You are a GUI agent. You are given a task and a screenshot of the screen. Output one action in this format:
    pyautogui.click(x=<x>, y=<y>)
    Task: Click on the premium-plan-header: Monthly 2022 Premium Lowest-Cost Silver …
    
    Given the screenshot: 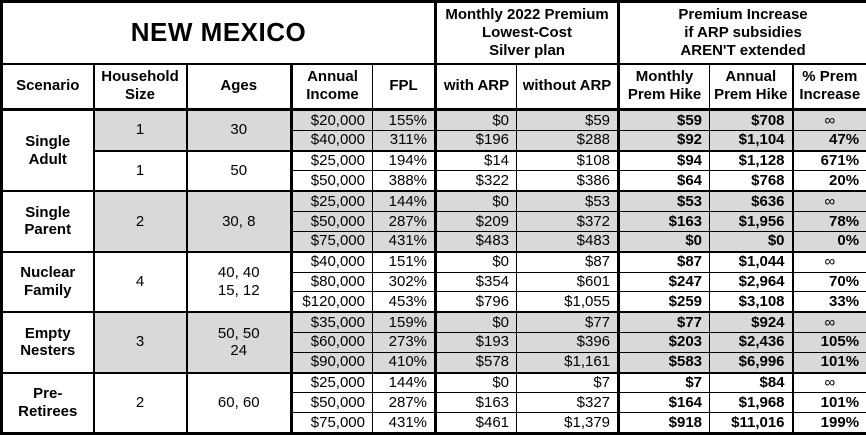 What is the action you would take?
    pyautogui.click(x=528, y=33)
    